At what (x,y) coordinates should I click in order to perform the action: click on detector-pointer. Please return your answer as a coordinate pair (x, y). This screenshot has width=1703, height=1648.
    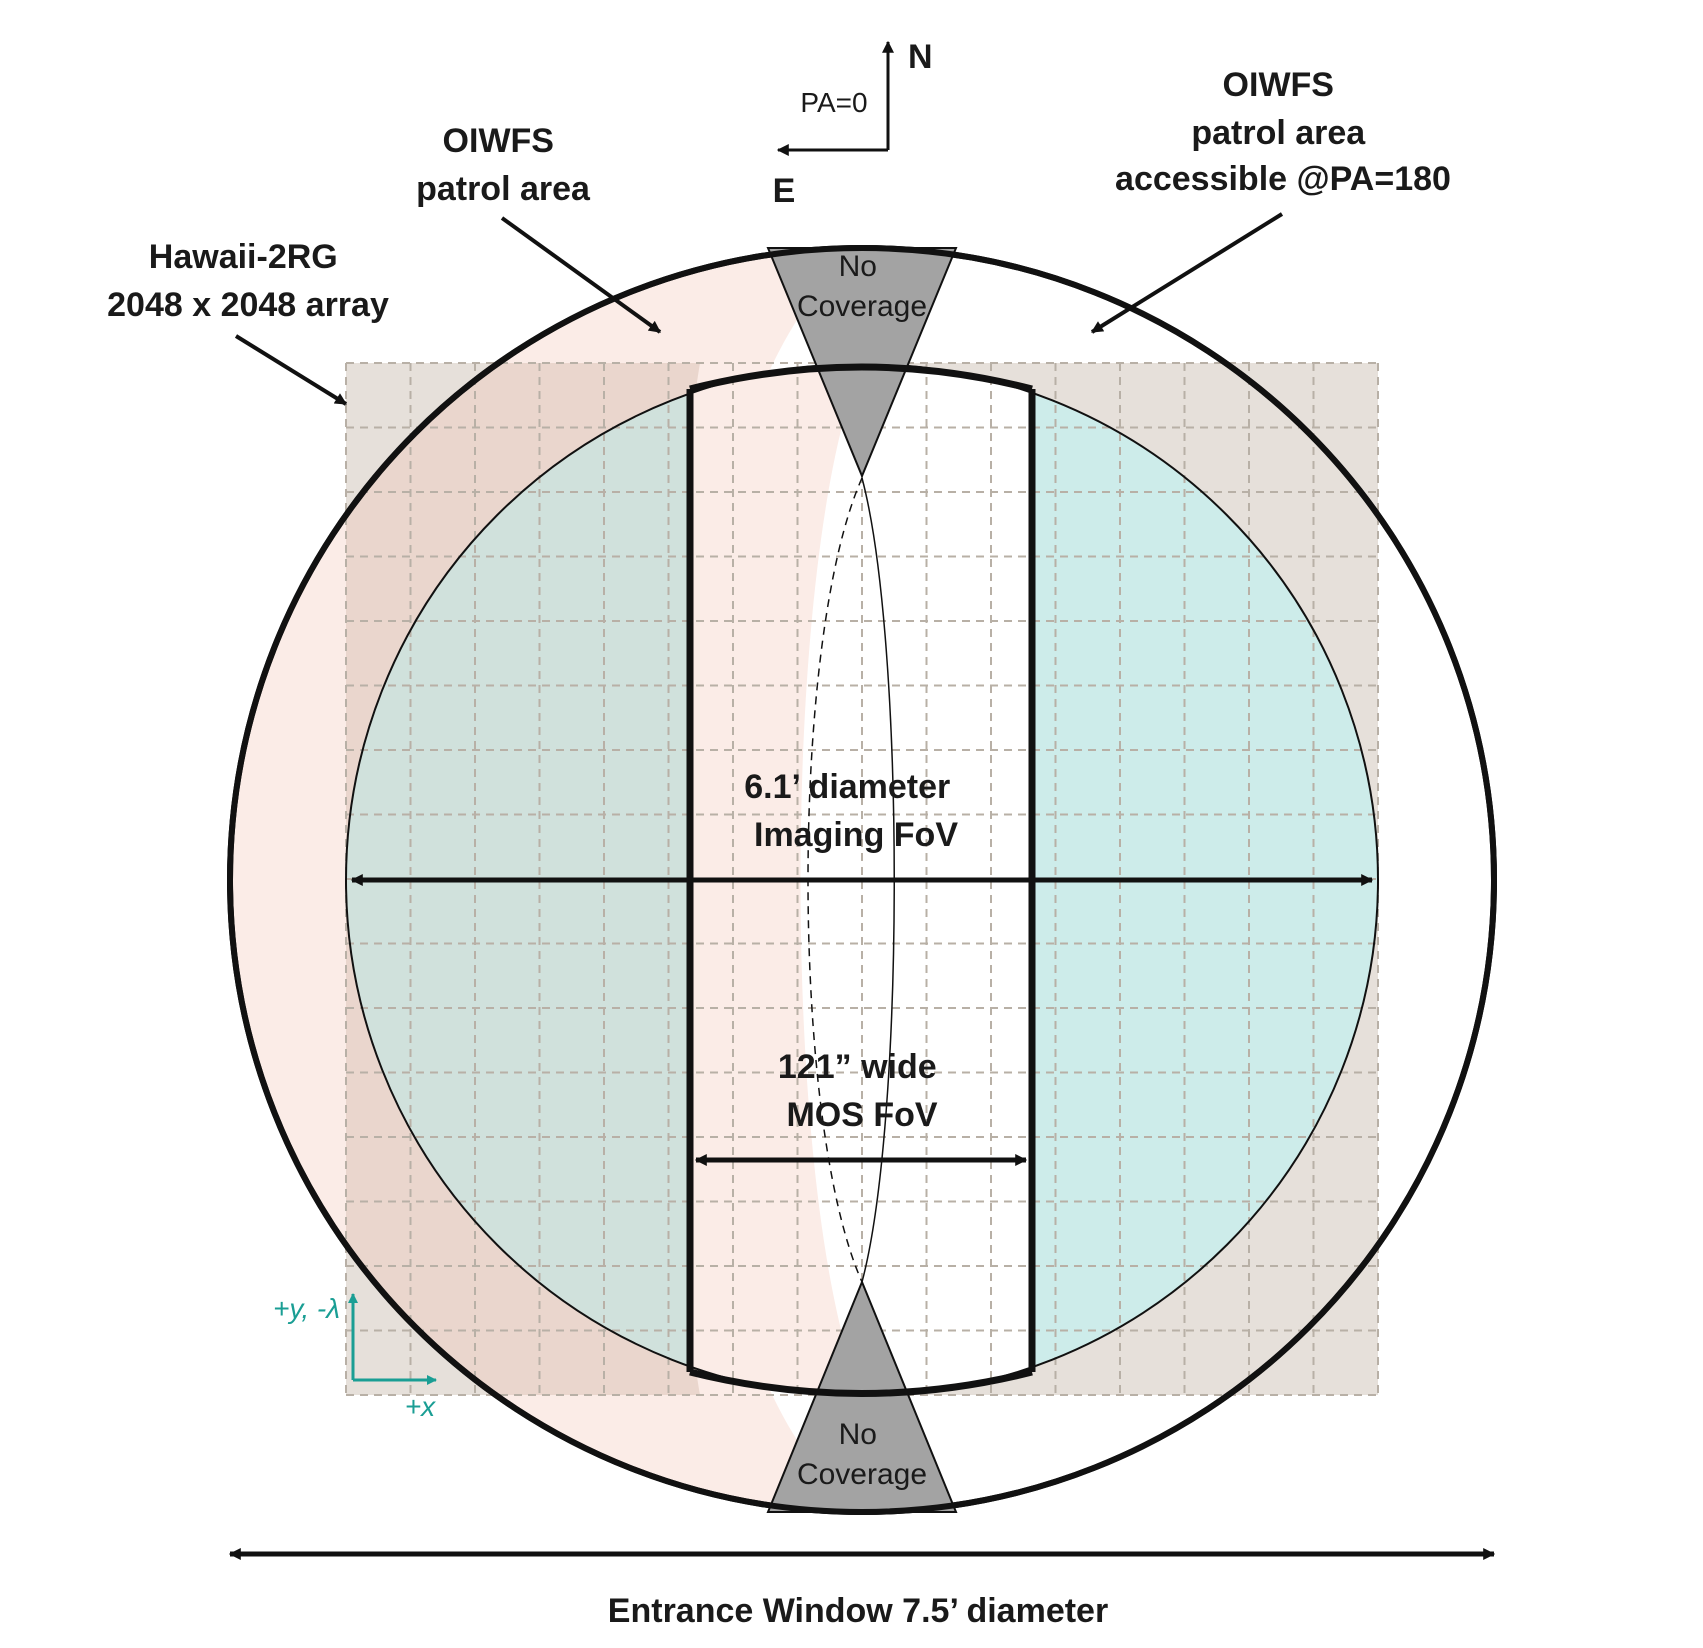
    Looking at the image, I should click on (291, 370).